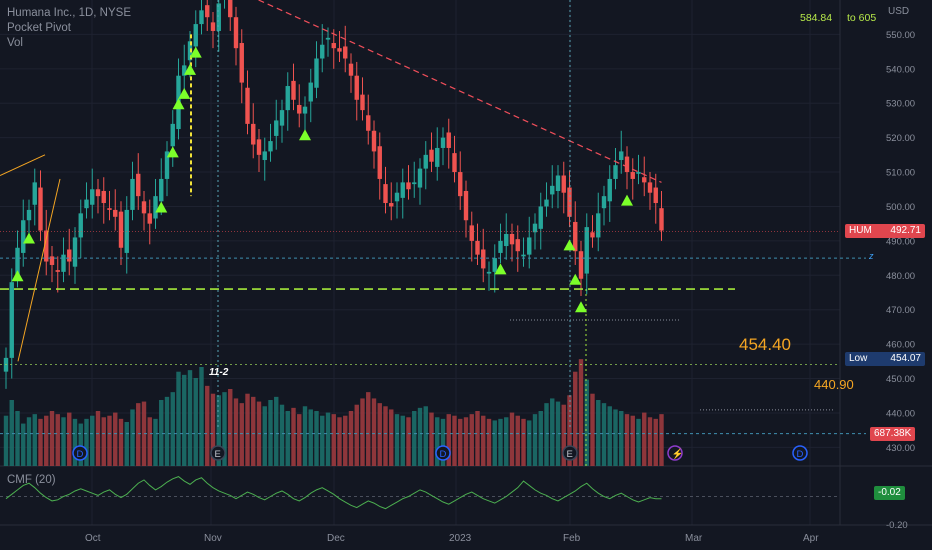  Describe the element at coordinates (15, 43) in the screenshot. I see `indicator-volume: Vol` at that location.